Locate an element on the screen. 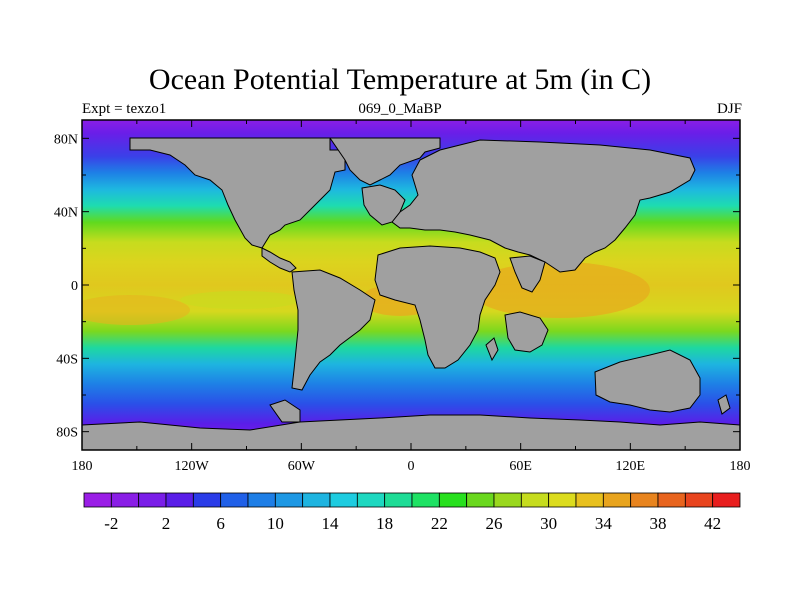  colorbar-label: 34 is located at coordinates (604, 523).